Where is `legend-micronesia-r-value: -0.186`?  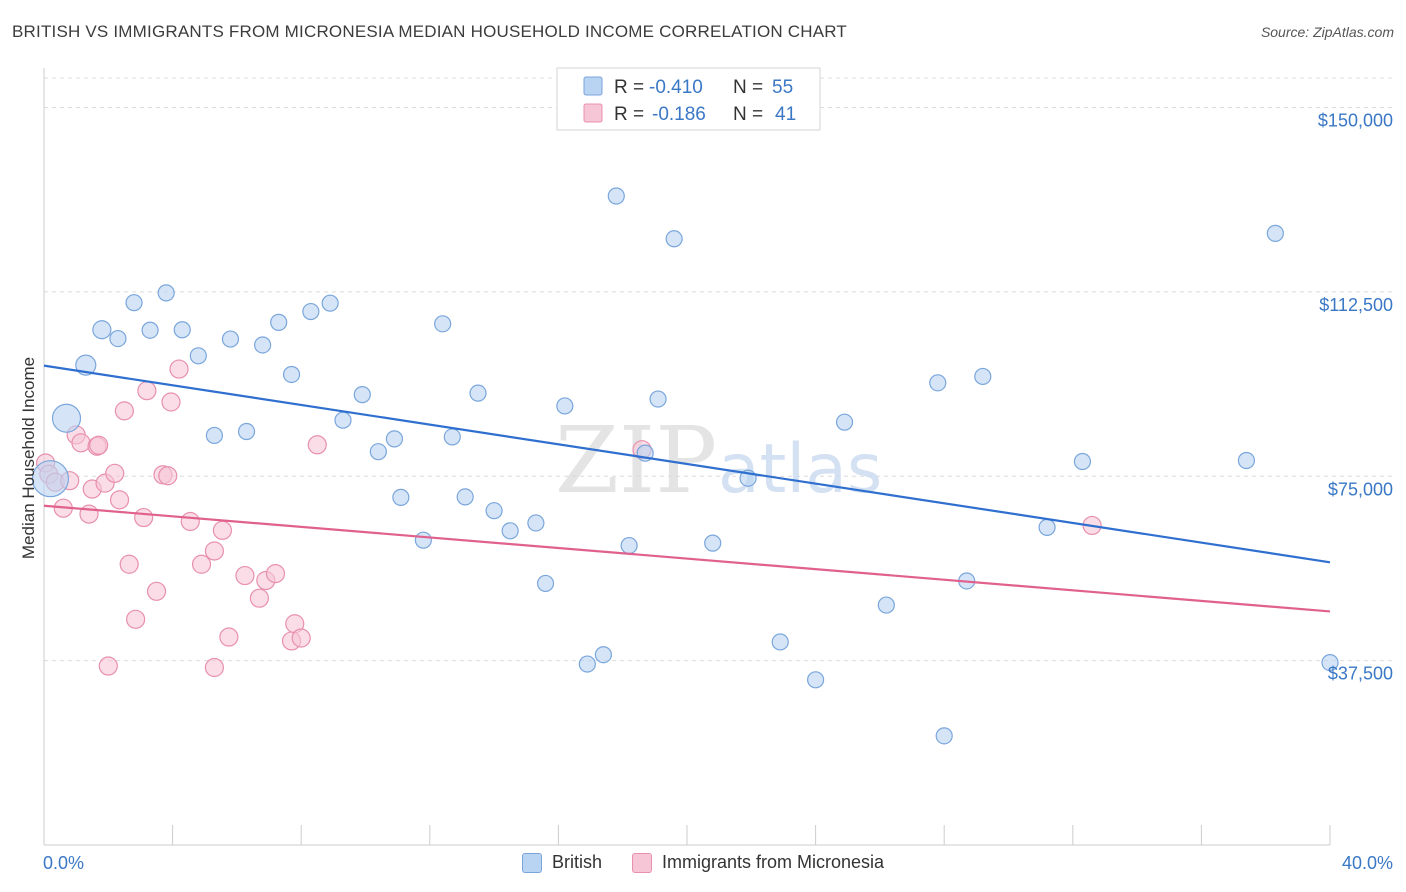
legend-micronesia-r-value: -0.186 is located at coordinates (679, 114).